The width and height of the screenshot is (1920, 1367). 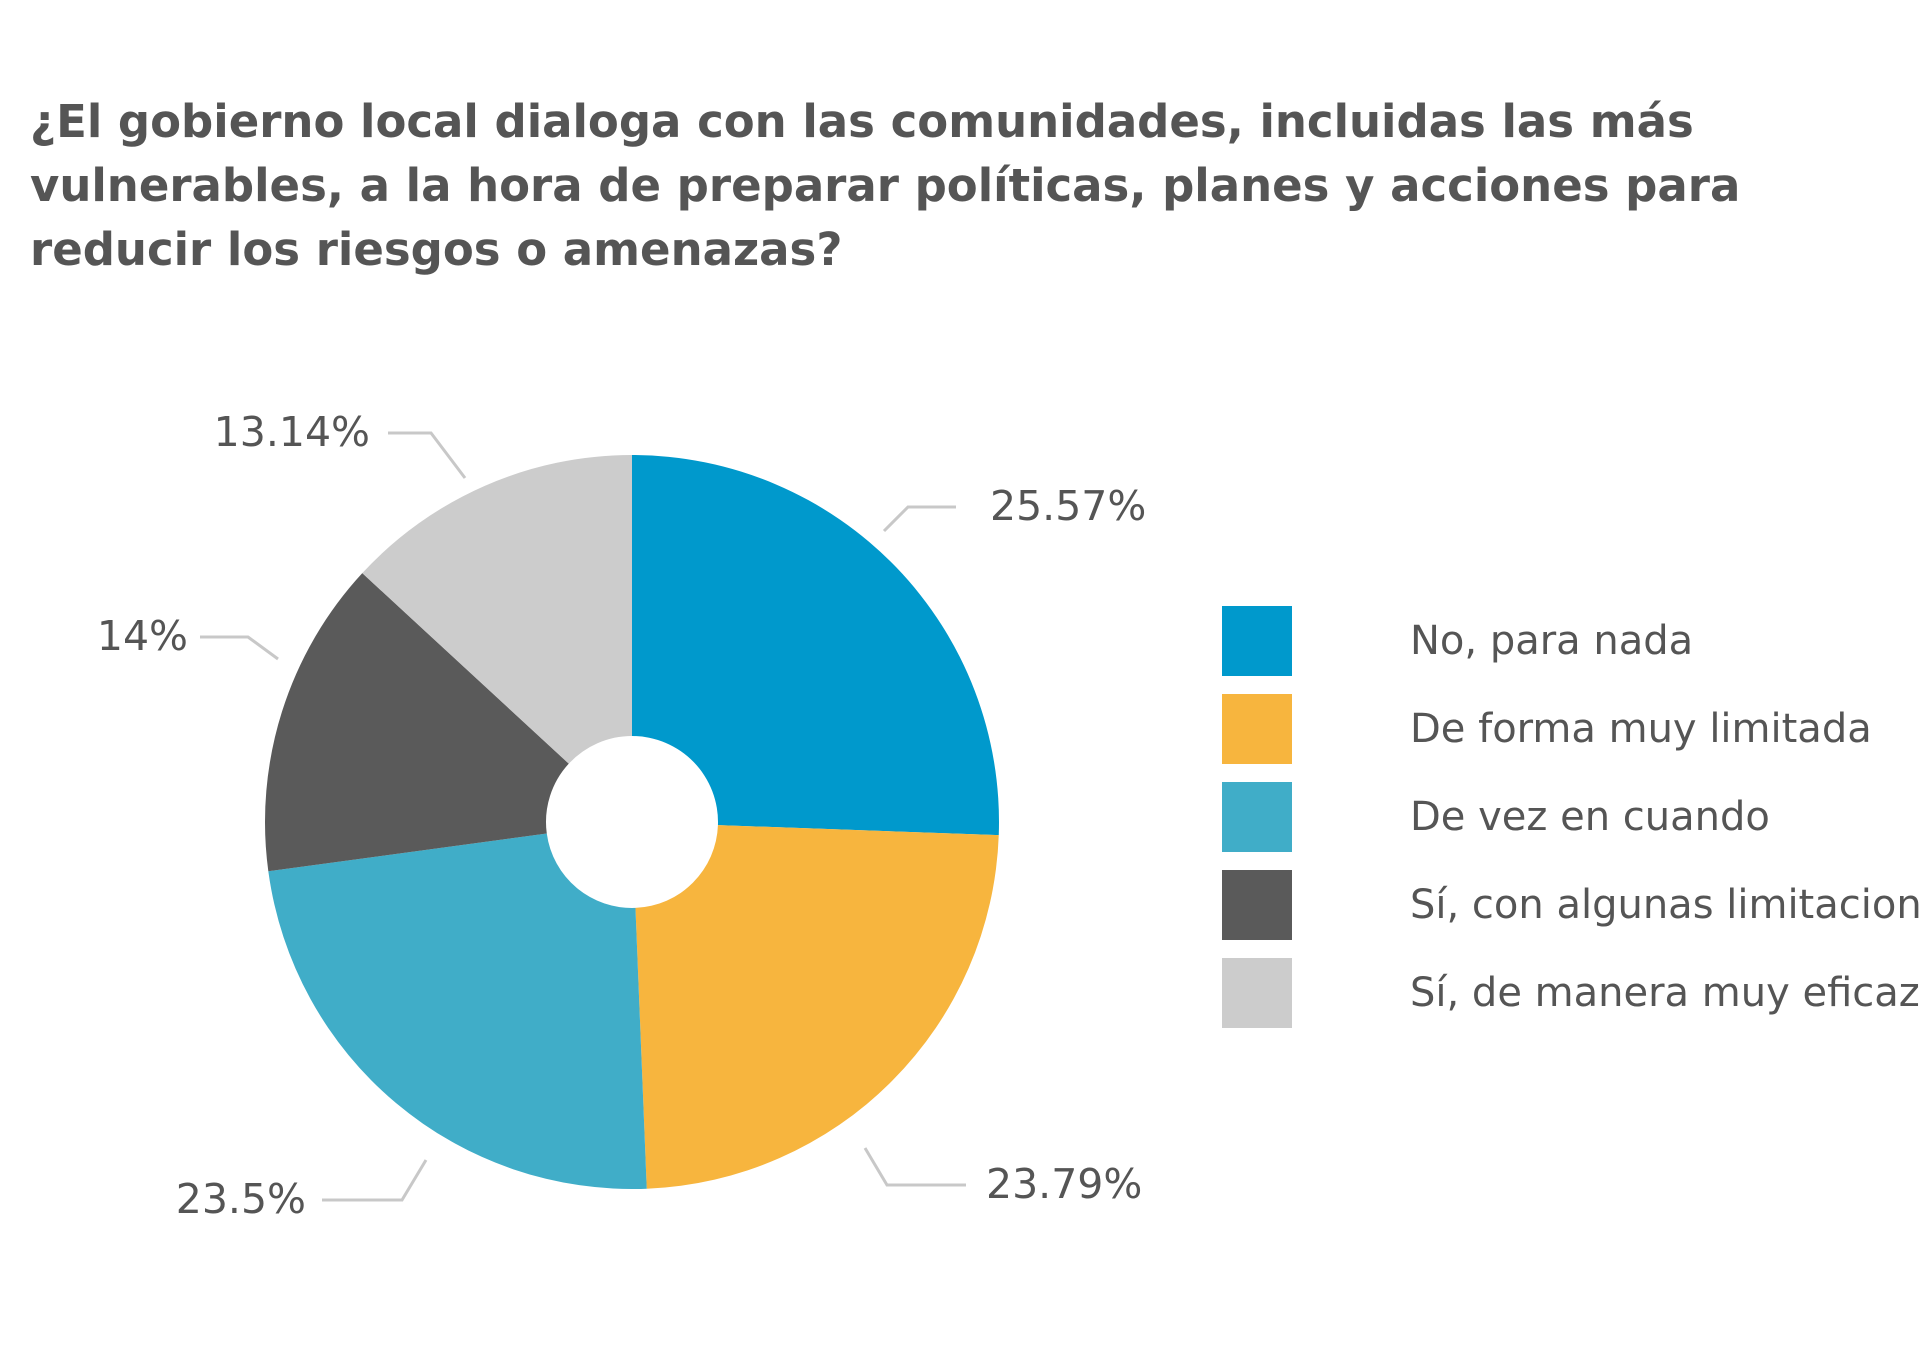 What do you see at coordinates (815, 645) in the screenshot?
I see `pie-slice-no-para-nada` at bounding box center [815, 645].